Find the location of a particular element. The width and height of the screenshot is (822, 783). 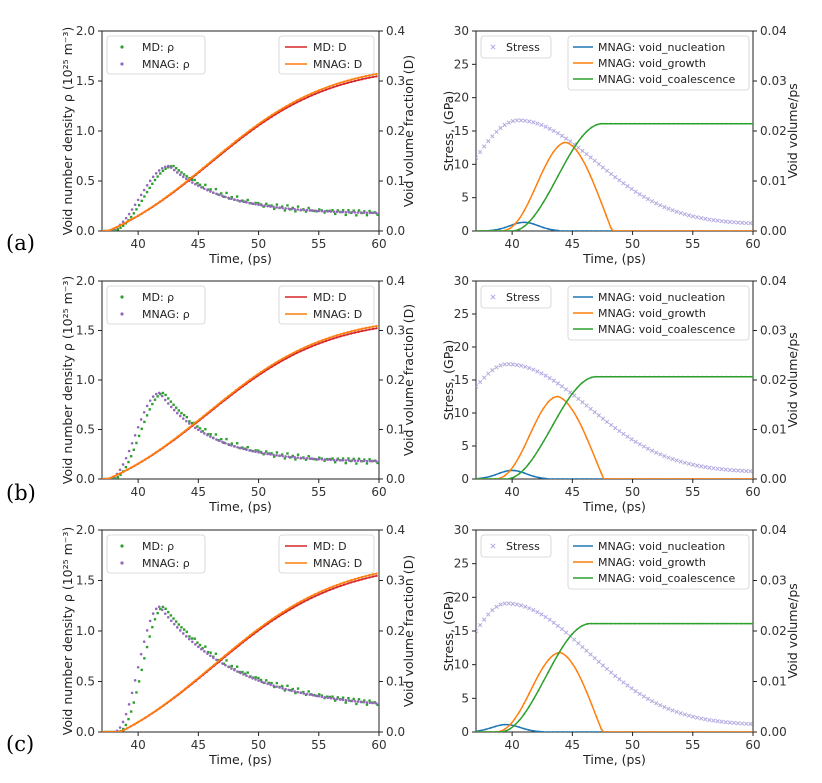

legend-stress: Stress is located at coordinates (516, 297).